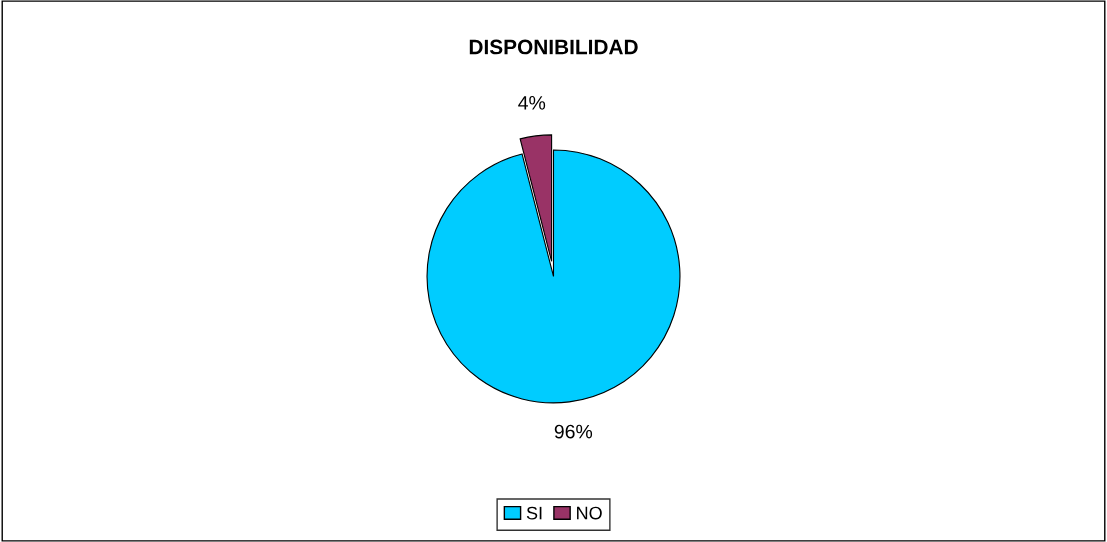 The width and height of the screenshot is (1107, 542). Describe the element at coordinates (589, 513) in the screenshot. I see `legend-label: NO` at that location.